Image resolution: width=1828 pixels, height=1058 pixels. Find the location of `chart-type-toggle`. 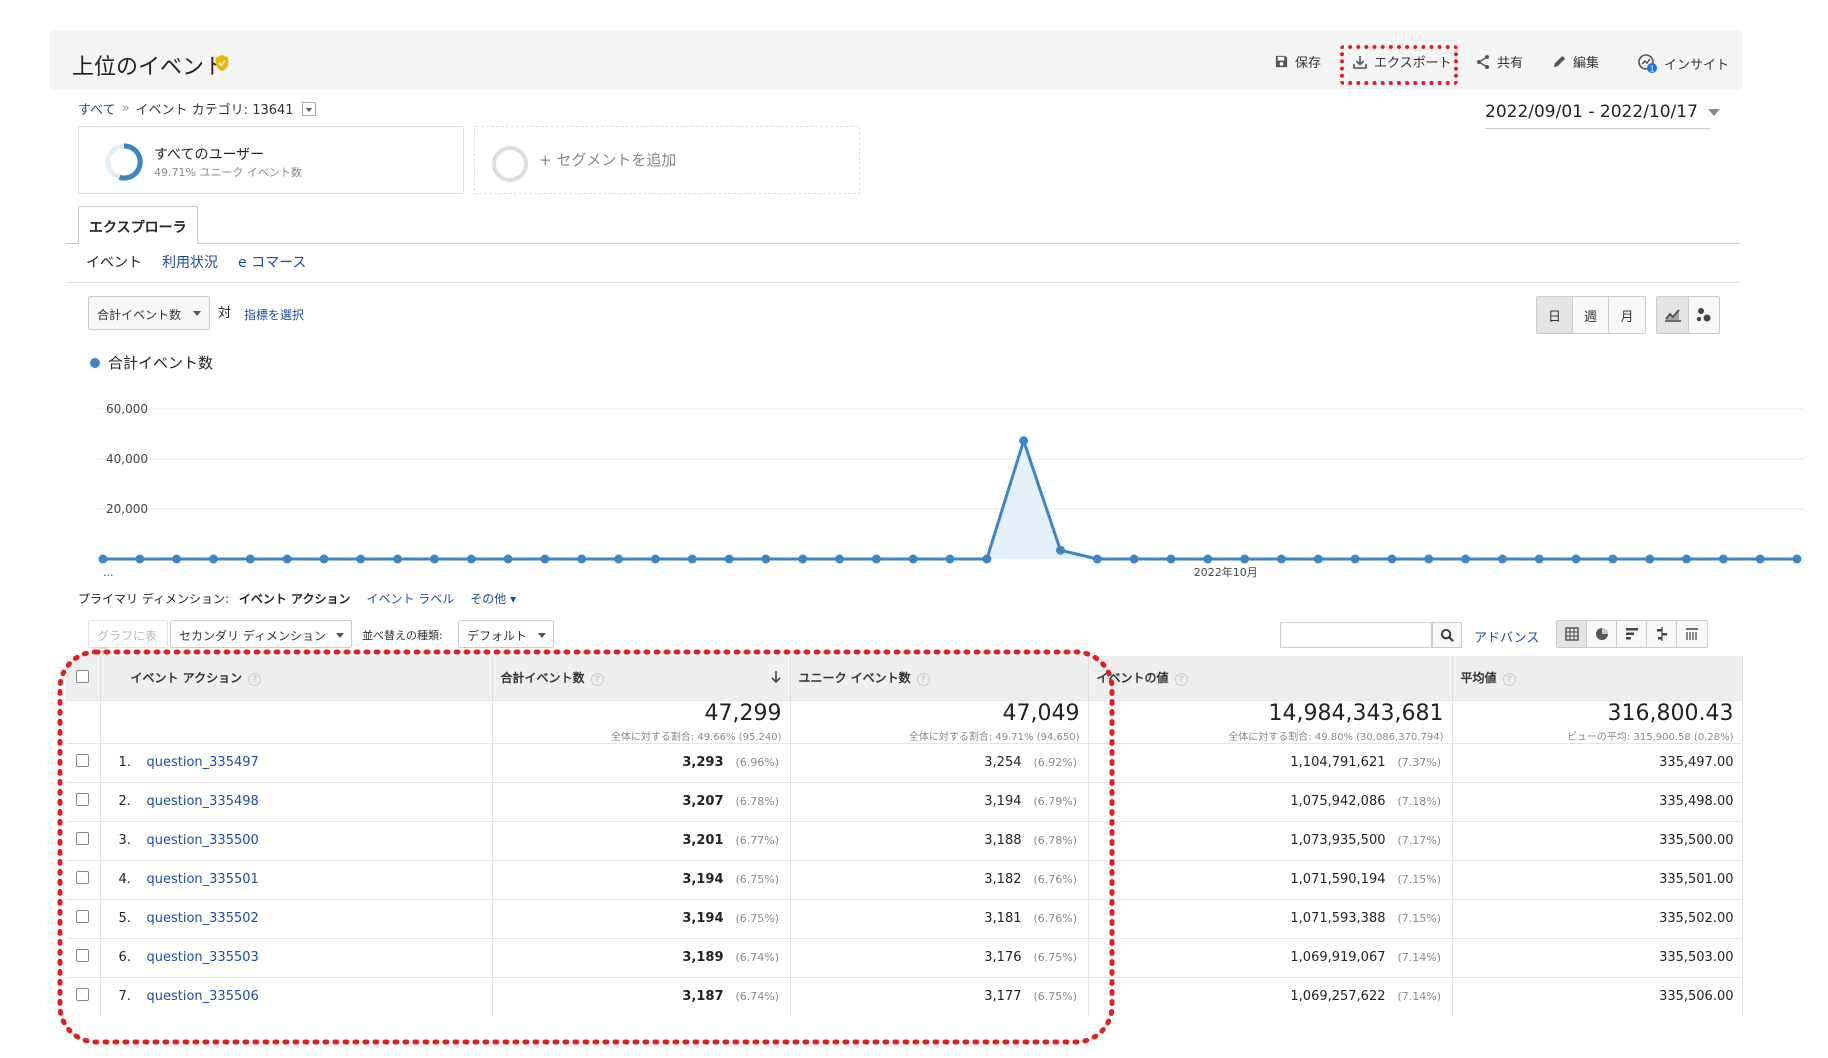

chart-type-toggle is located at coordinates (1688, 315).